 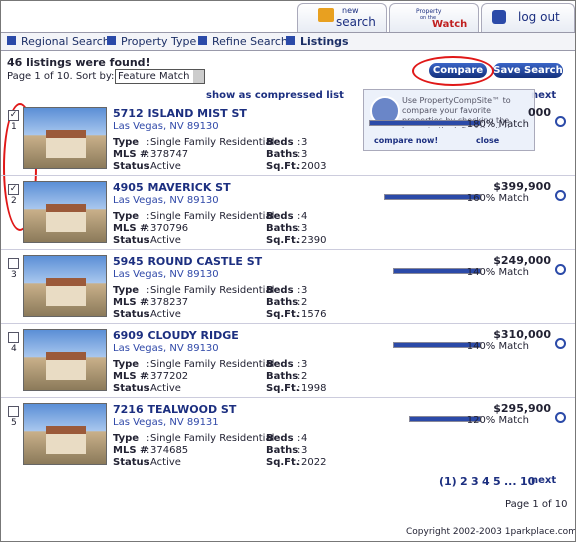 What do you see at coordinates (159, 41) in the screenshot?
I see `breadcrumb: Property Type` at bounding box center [159, 41].